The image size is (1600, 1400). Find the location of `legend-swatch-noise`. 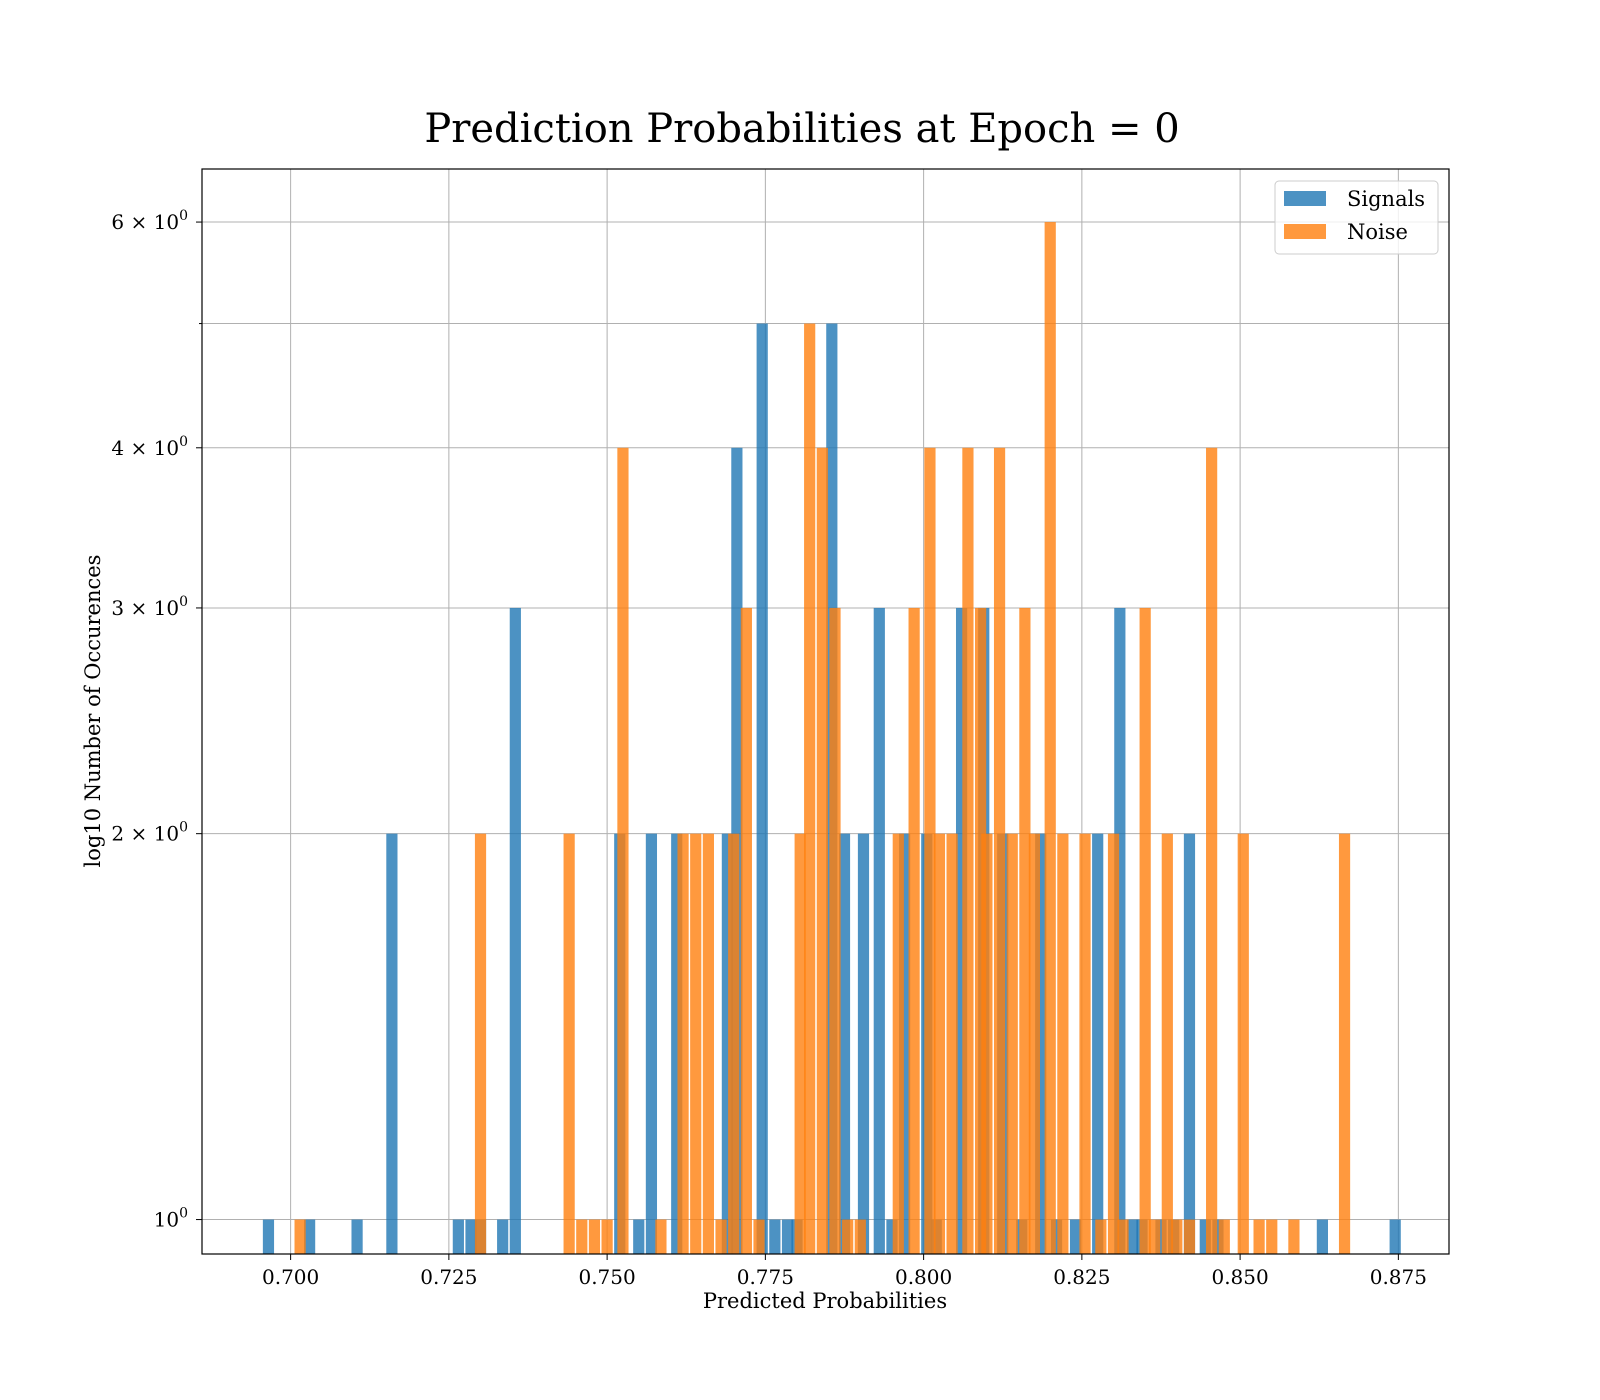

legend-swatch-noise is located at coordinates (1305, 231).